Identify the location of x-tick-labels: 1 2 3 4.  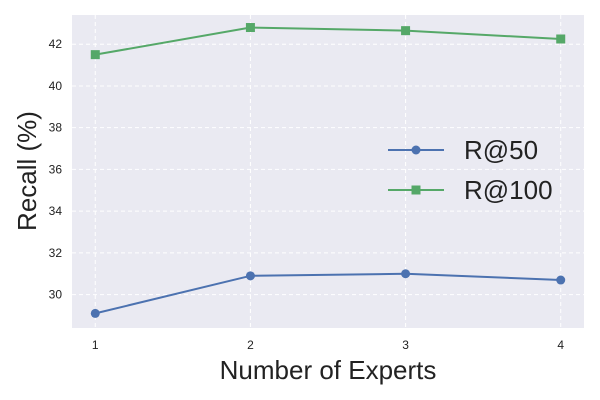
(328, 345).